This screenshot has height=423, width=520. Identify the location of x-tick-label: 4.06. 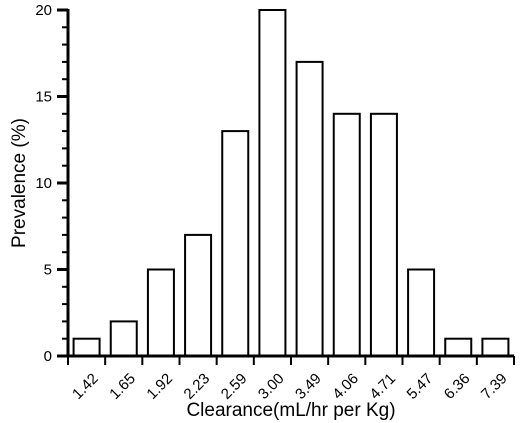
(345, 386).